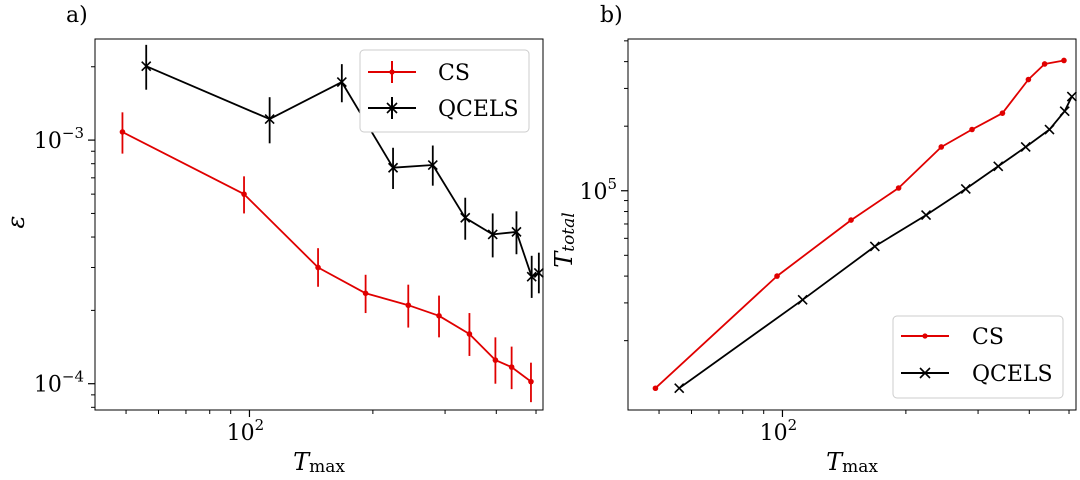 Image resolution: width=1080 pixels, height=480 pixels. I want to click on panel-a-label: a), so click(77, 15).